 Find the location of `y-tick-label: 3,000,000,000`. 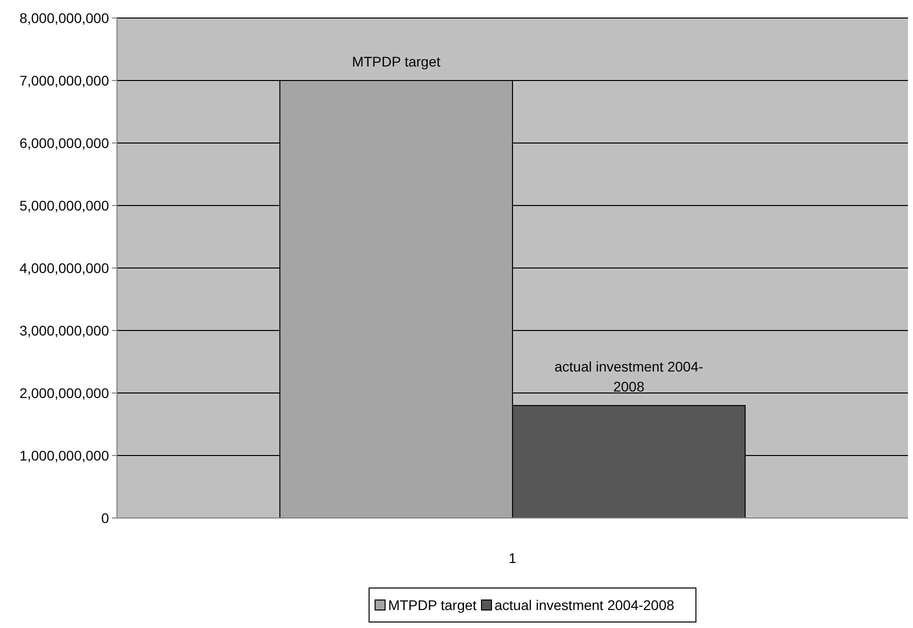

y-tick-label: 3,000,000,000 is located at coordinates (64, 330).